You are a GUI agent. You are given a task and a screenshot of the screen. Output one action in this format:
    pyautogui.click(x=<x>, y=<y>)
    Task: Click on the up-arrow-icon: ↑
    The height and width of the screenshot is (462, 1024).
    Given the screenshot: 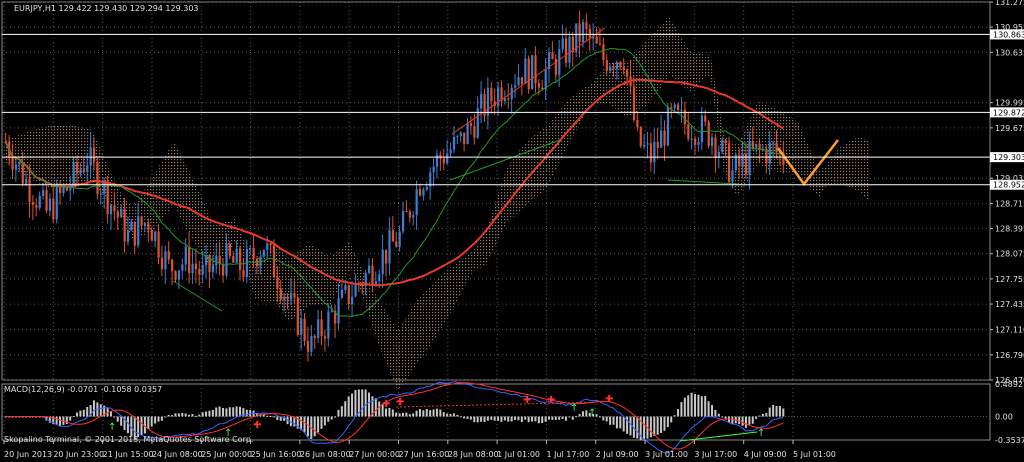 What is the action you would take?
    pyautogui.click(x=228, y=433)
    